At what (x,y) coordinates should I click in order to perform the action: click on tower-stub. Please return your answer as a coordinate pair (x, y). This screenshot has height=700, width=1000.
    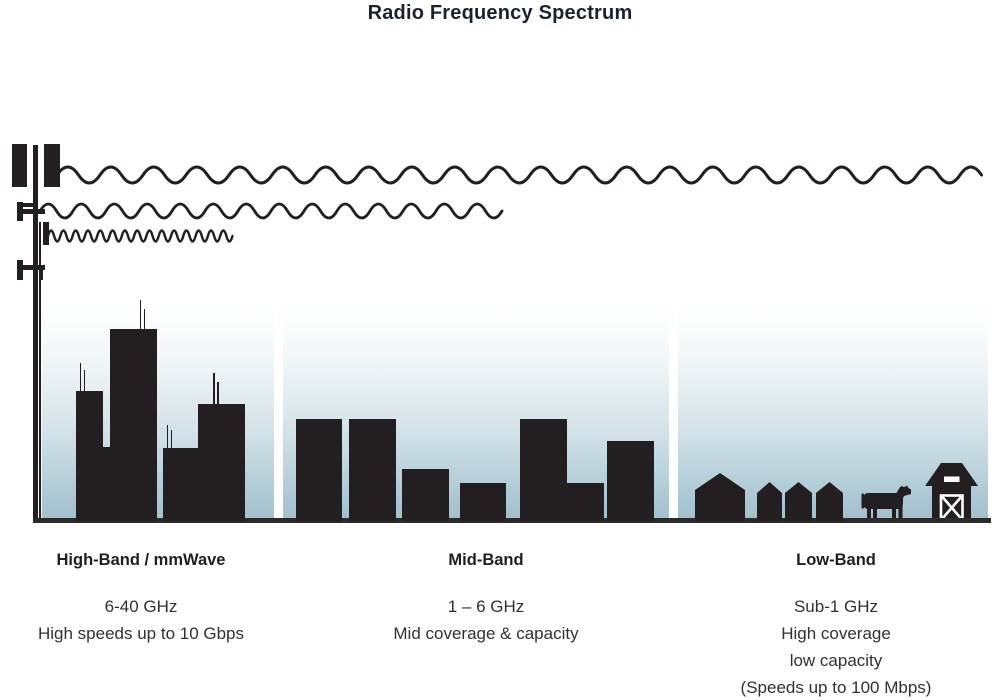
    Looking at the image, I should click on (40, 275).